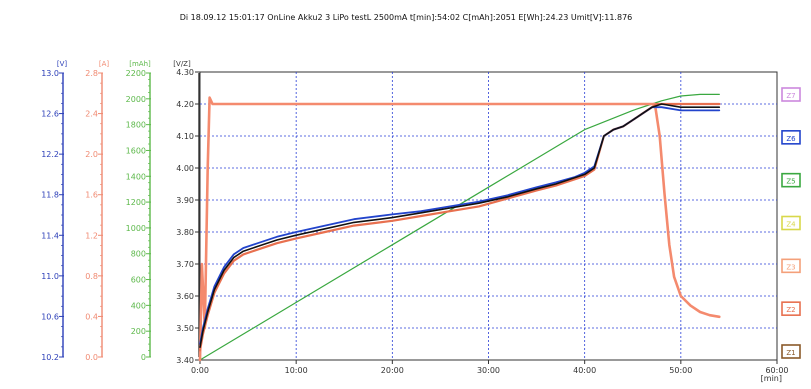  Describe the element at coordinates (50, 154) in the screenshot. I see `voltage-tick-label: 12.2` at that location.